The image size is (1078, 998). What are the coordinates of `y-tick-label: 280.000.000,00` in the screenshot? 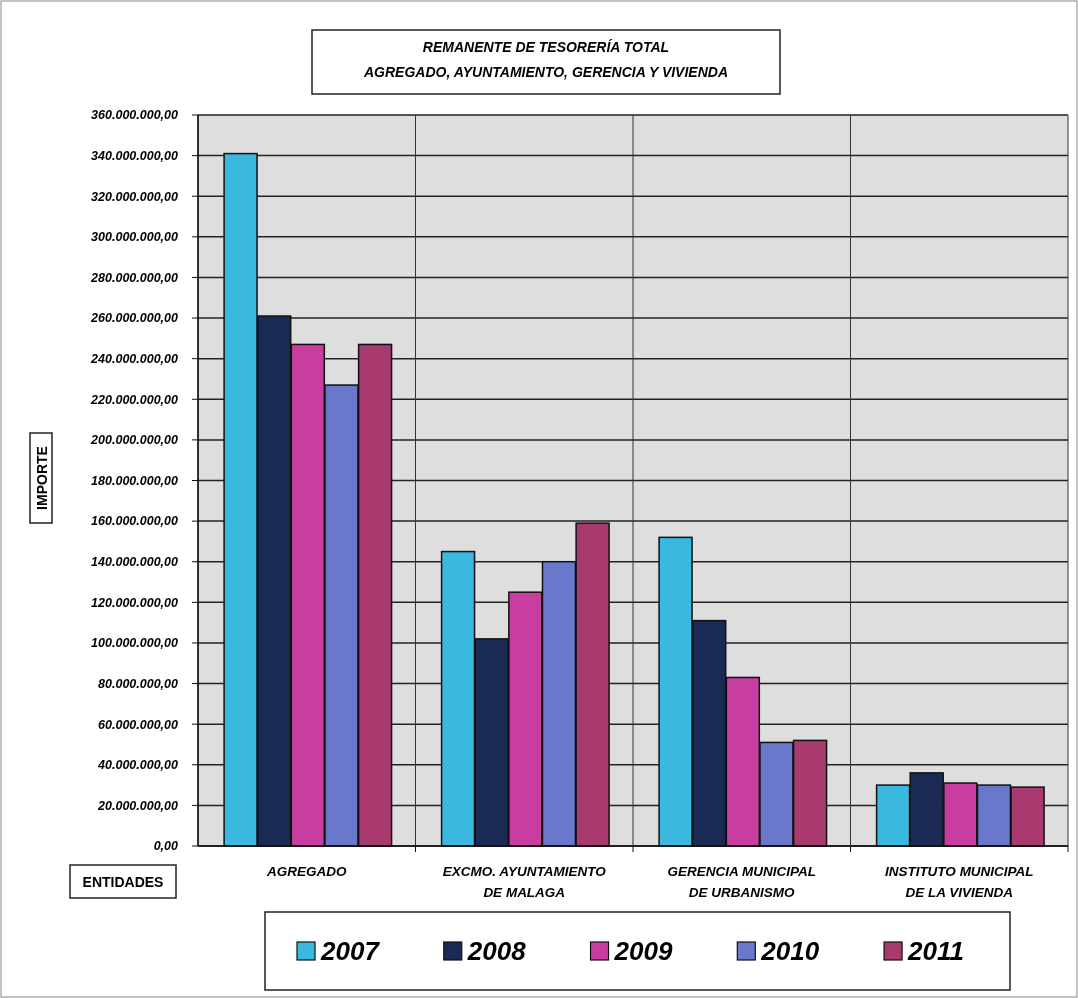 It's located at (134, 277).